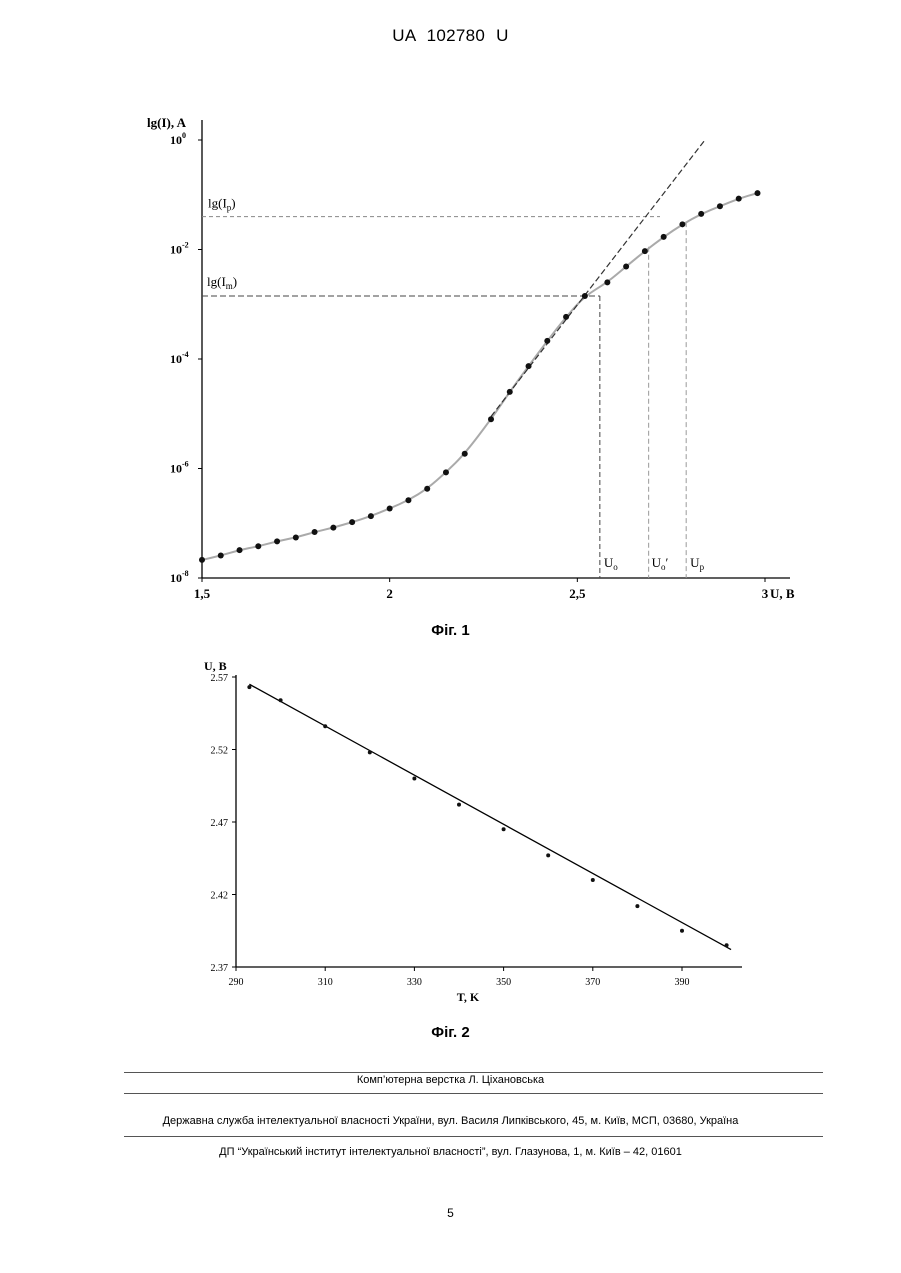  I want to click on annotation-lg_ip: lg(Ip), so click(222, 204).